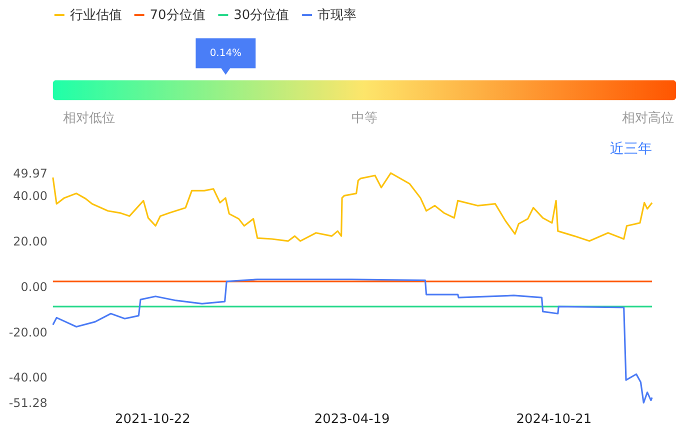  What do you see at coordinates (554, 420) in the screenshot?
I see `x-tick-label: 2024-10-21` at bounding box center [554, 420].